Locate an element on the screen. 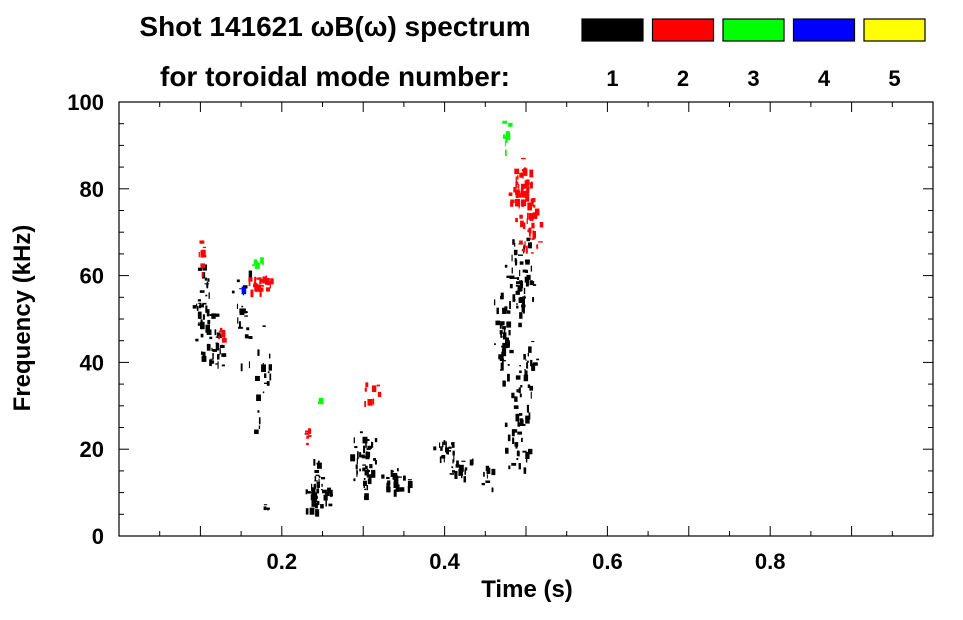 This screenshot has width=963, height=620. x-axis-label: Time (s) is located at coordinates (527, 589).